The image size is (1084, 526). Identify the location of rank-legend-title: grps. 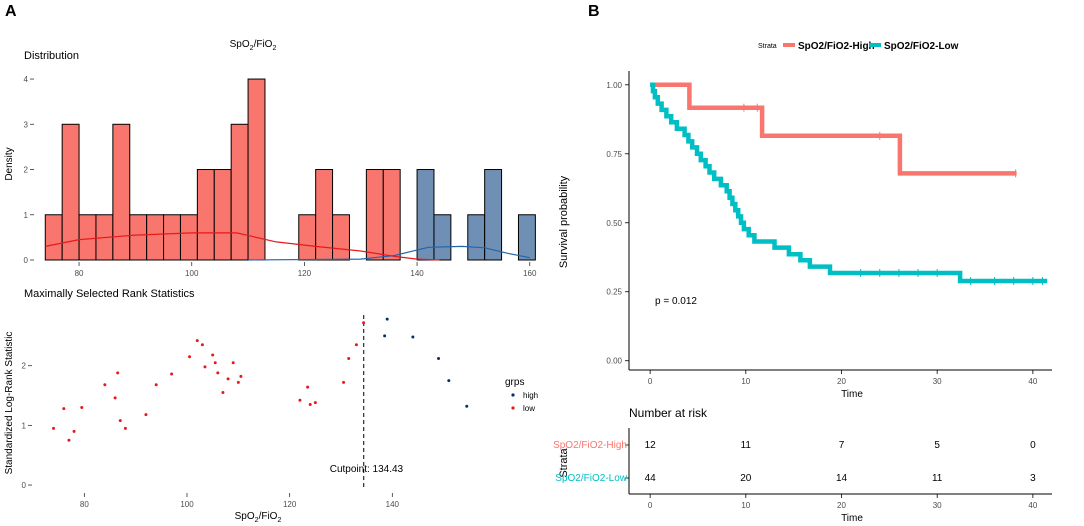
(514, 382).